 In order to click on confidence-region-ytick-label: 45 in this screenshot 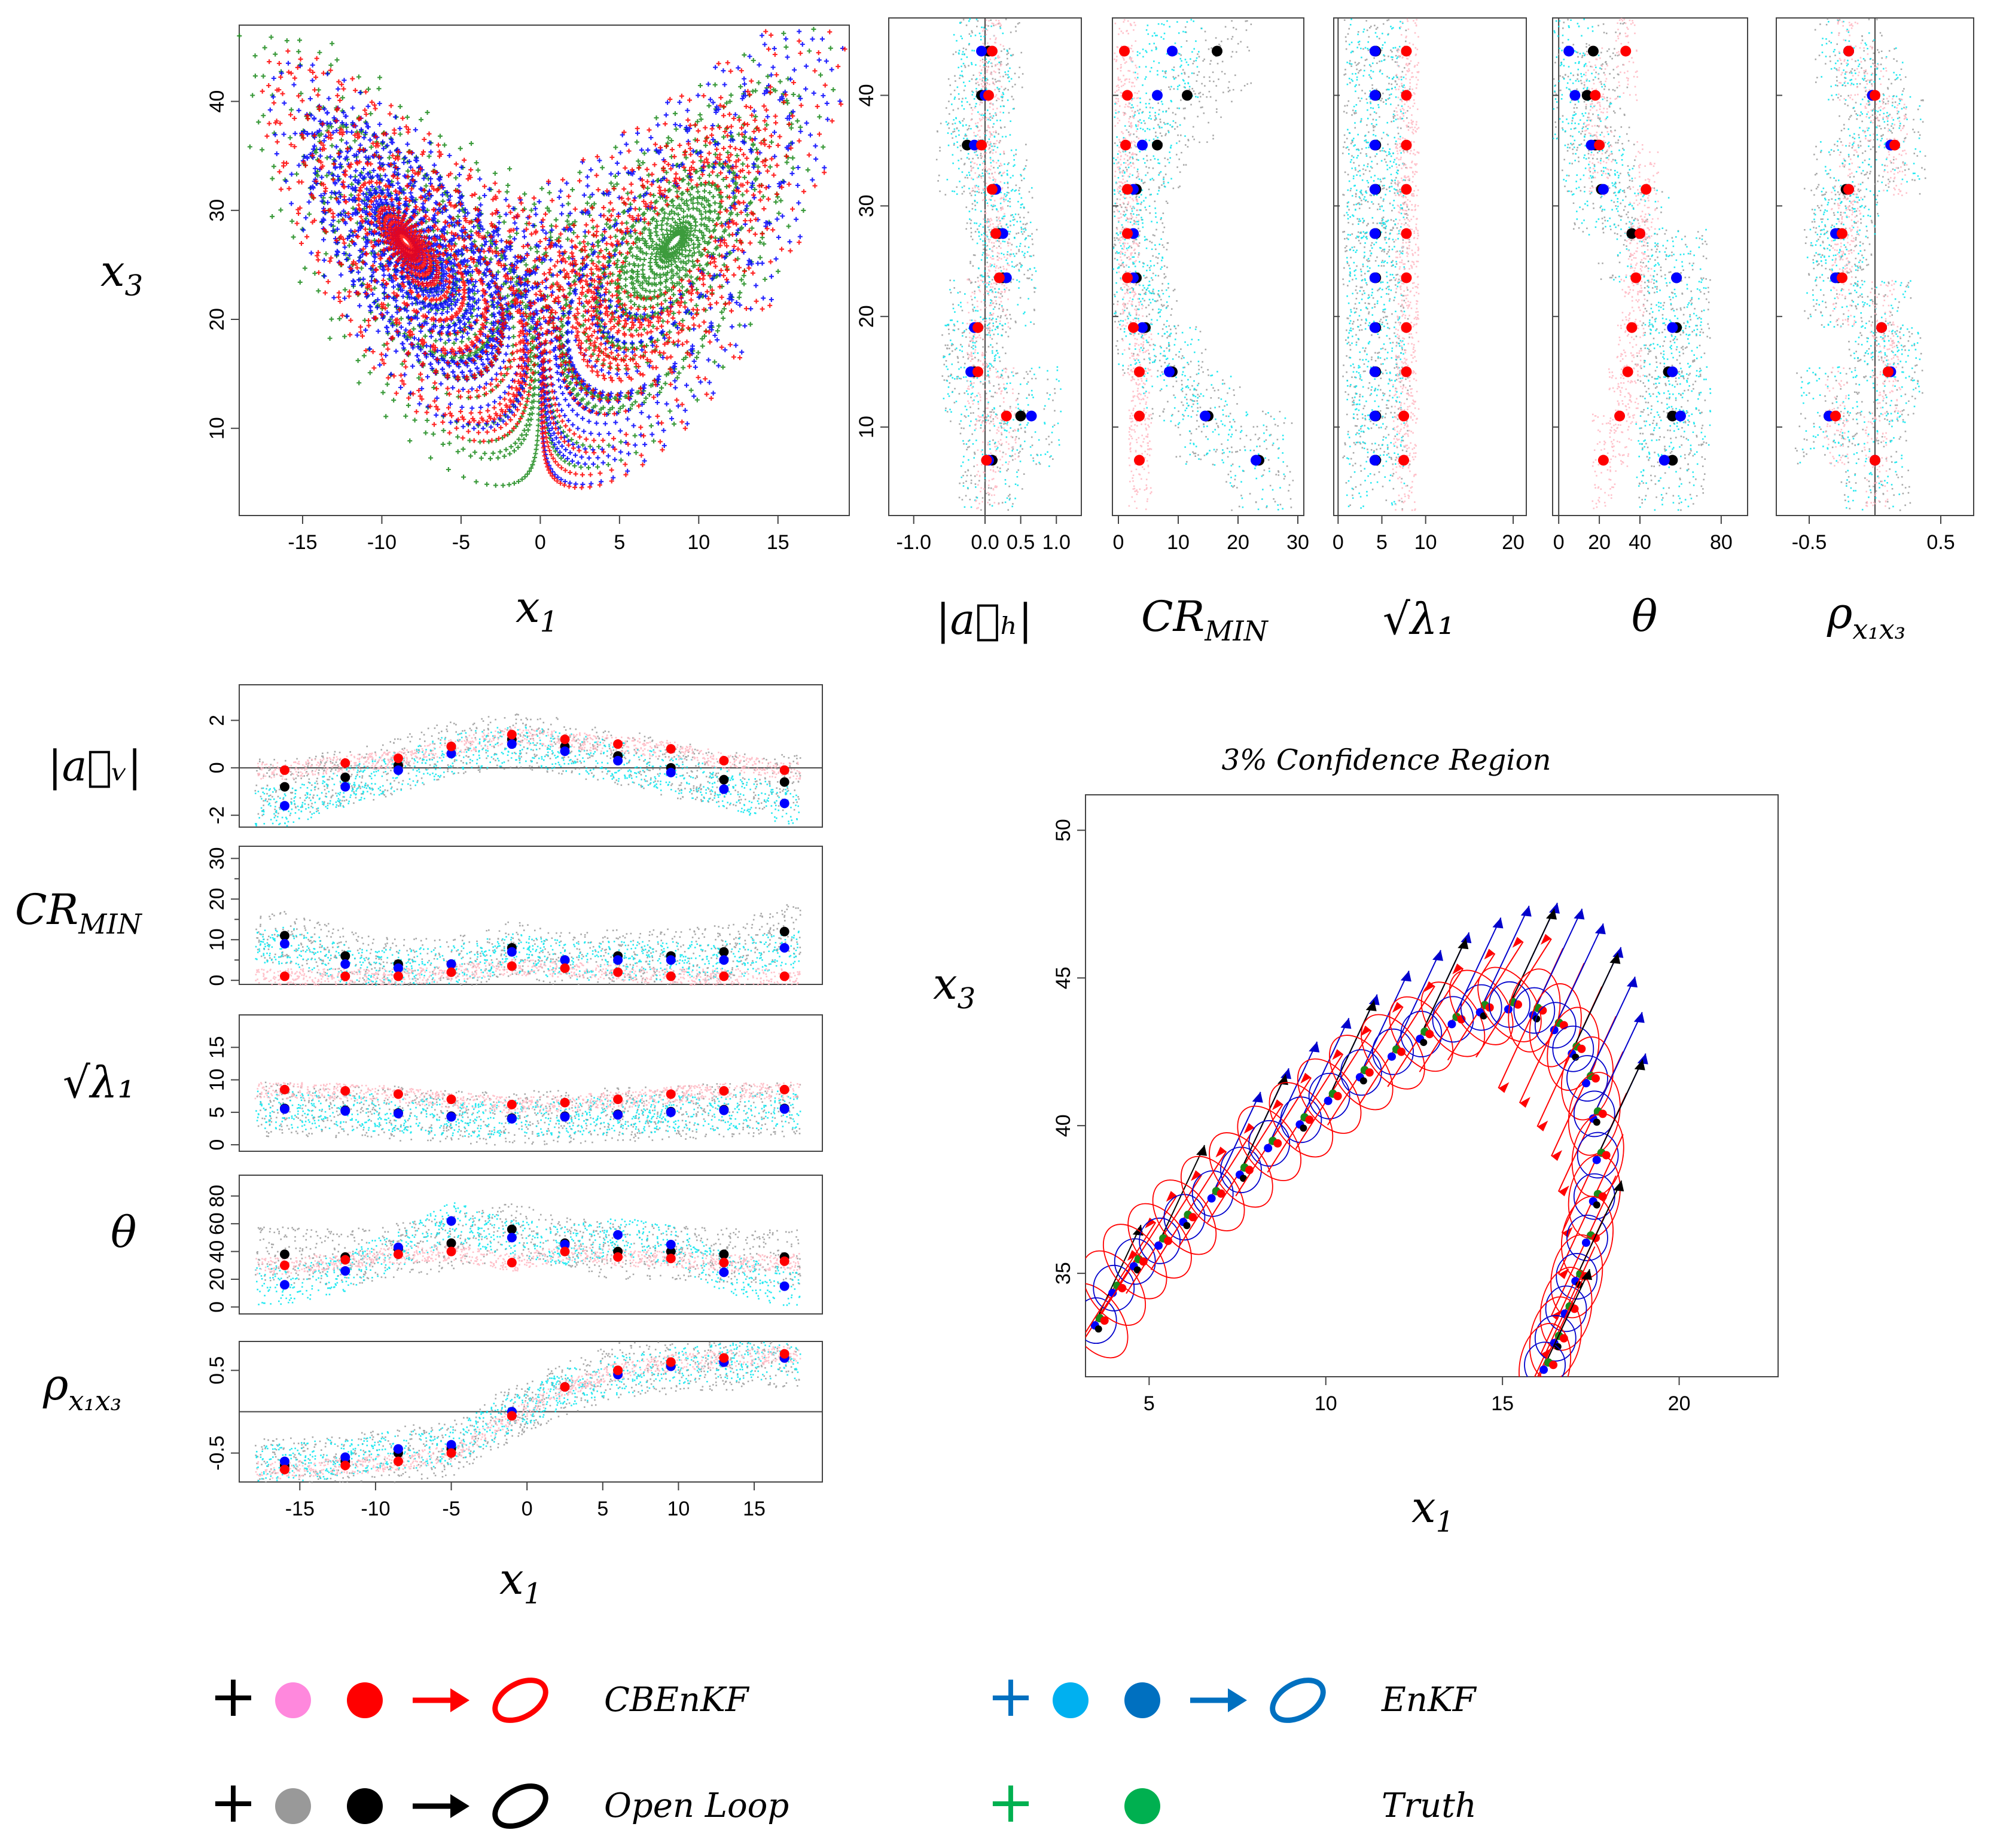, I will do `click(1063, 977)`.